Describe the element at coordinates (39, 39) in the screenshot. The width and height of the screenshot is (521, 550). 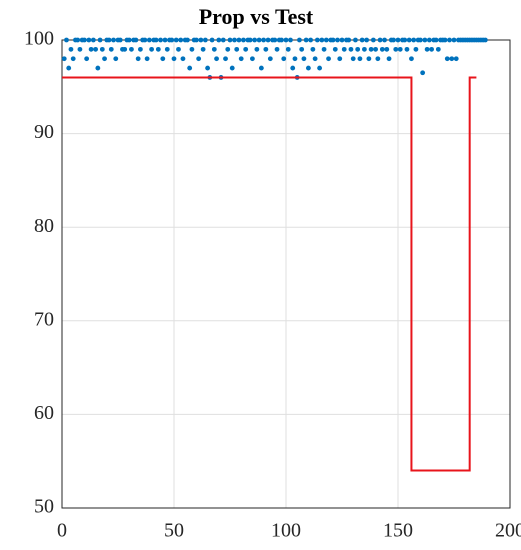
I see `y-tick-label: 100` at that location.